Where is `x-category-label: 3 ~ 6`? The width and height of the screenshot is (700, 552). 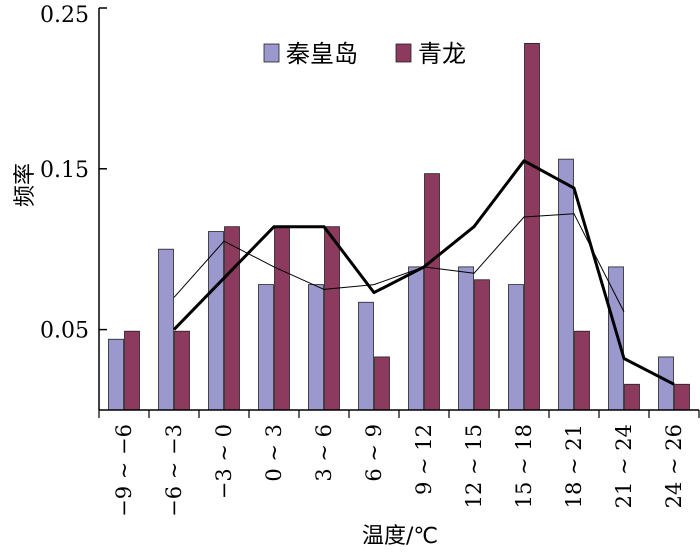
x-category-label: 3 ~ 6 is located at coordinates (324, 453).